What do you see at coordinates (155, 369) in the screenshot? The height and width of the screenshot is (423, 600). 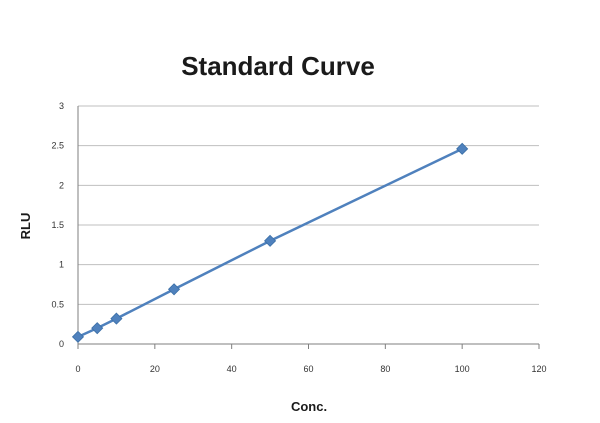 I see `x-tick-label: 20` at bounding box center [155, 369].